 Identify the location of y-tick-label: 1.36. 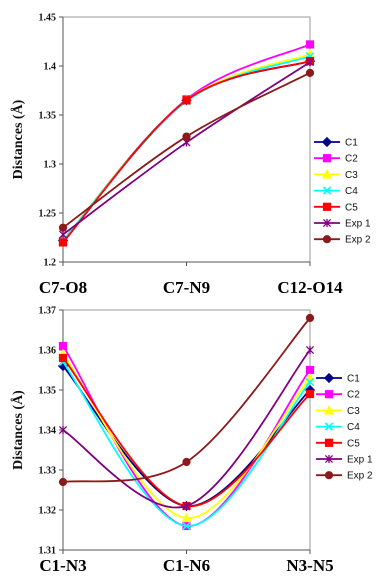
(48, 351).